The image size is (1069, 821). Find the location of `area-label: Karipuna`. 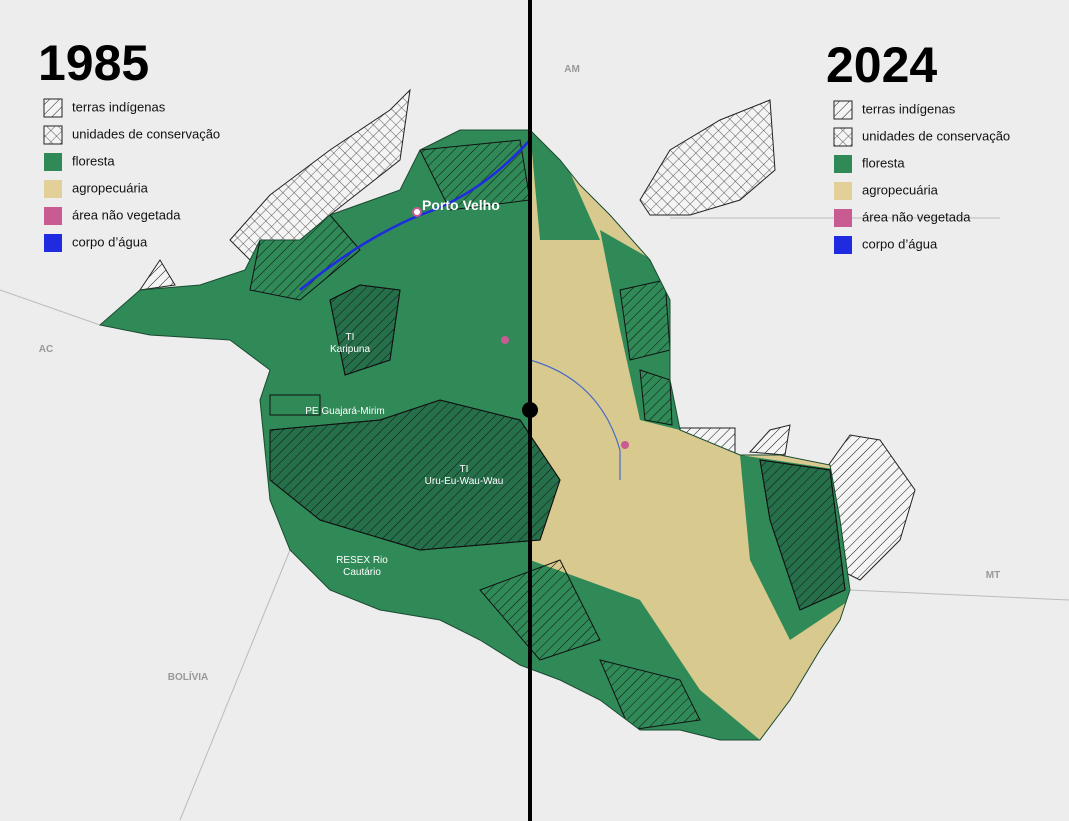

area-label: Karipuna is located at coordinates (350, 349).